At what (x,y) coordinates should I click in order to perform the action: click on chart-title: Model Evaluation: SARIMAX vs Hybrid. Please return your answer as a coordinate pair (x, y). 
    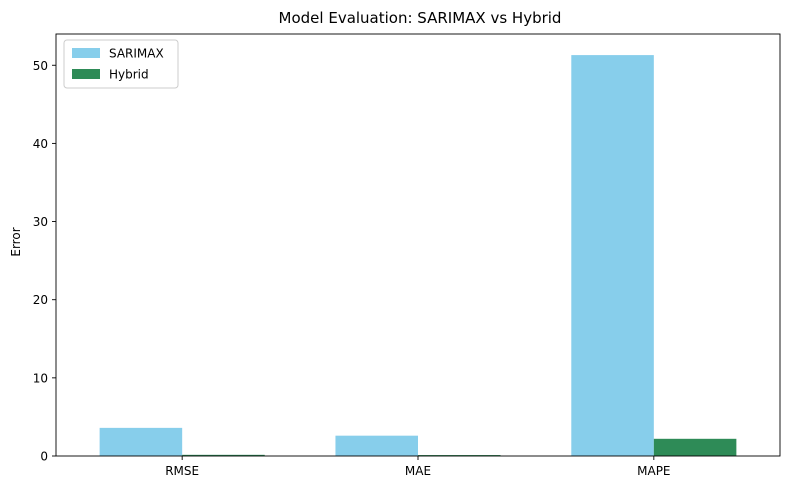
    Looking at the image, I should click on (420, 18).